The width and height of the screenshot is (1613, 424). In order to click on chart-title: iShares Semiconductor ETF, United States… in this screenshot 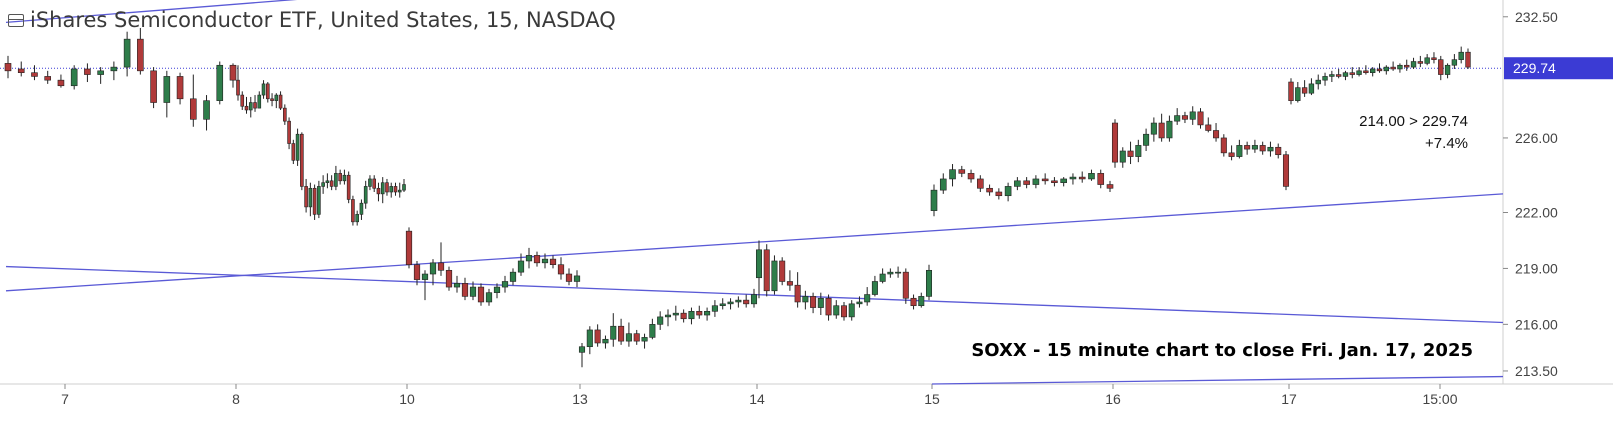, I will do `click(323, 20)`.